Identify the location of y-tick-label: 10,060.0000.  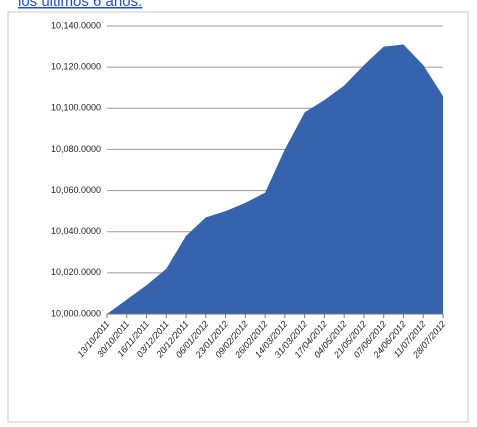
(76, 190).